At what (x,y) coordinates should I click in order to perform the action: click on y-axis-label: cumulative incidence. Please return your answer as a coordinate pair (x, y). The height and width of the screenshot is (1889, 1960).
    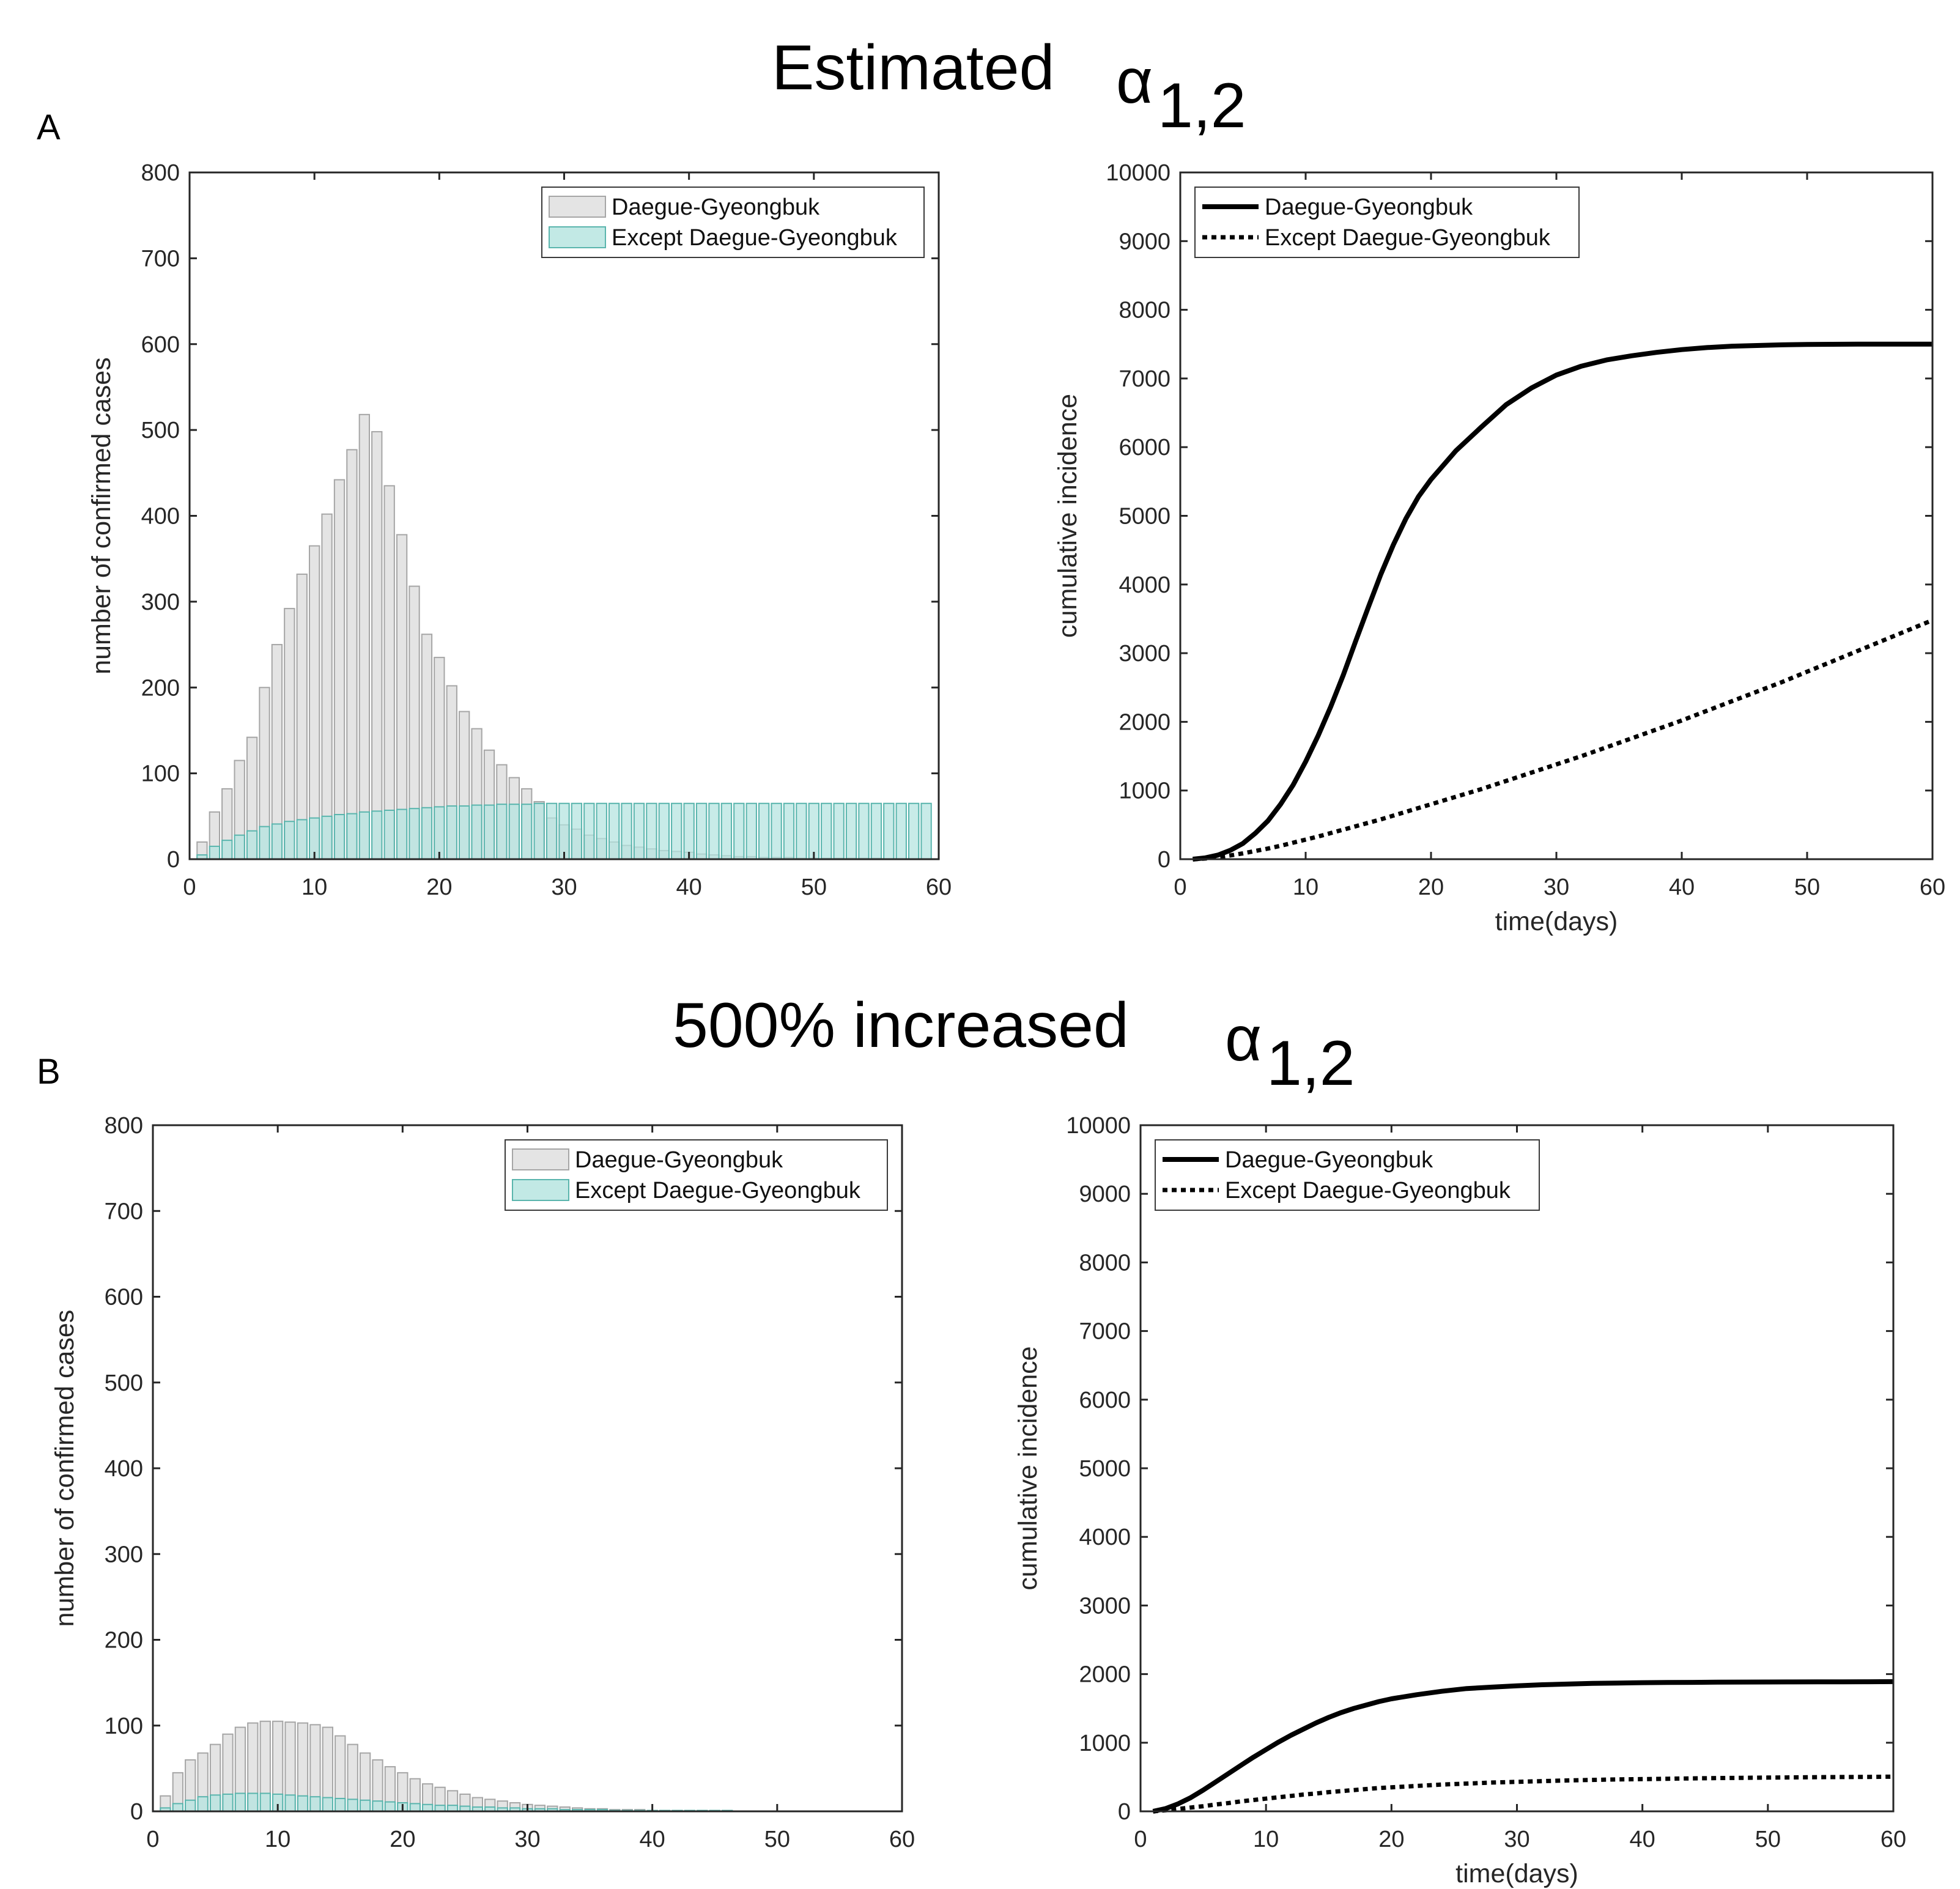
    Looking at the image, I should click on (1028, 1468).